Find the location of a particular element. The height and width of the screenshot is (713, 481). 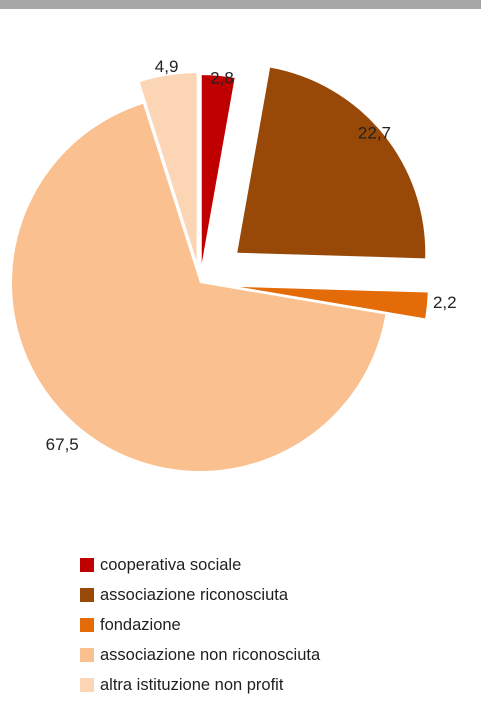

legend-item-fondazione: fondazione is located at coordinates (200, 625).